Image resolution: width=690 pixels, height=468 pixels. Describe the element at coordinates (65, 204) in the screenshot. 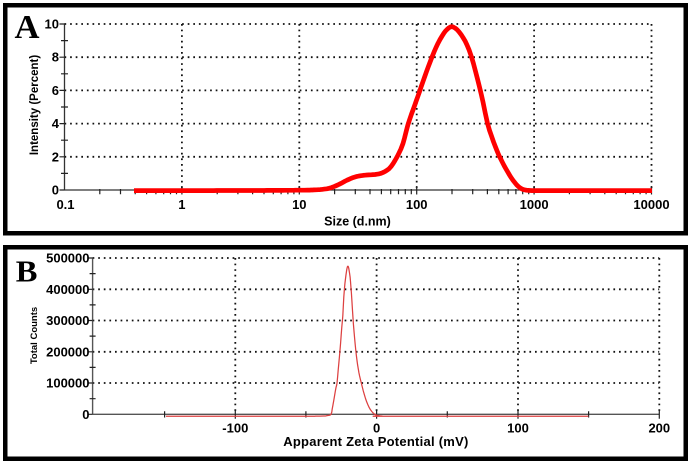

I see `svg-text: 0.1` at that location.